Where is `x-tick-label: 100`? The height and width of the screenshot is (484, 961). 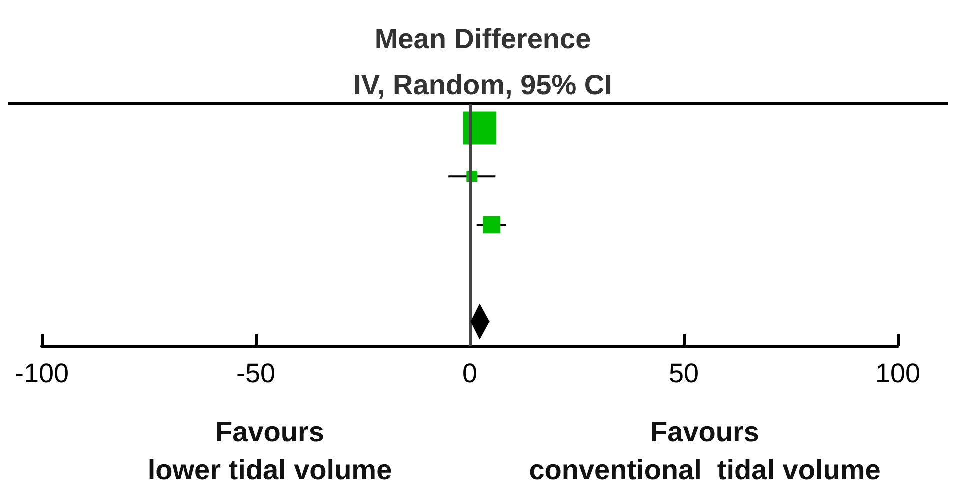 x-tick-label: 100 is located at coordinates (898, 373).